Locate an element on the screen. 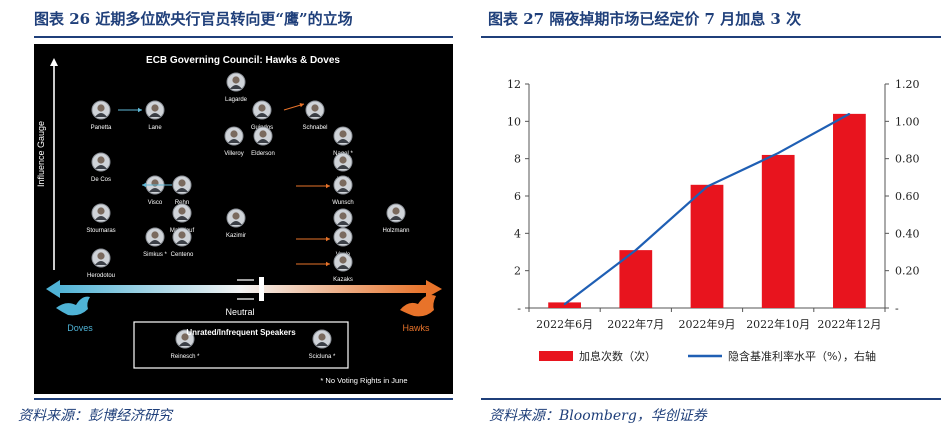 The width and height of the screenshot is (949, 435). member-name: Villeroy is located at coordinates (234, 154).